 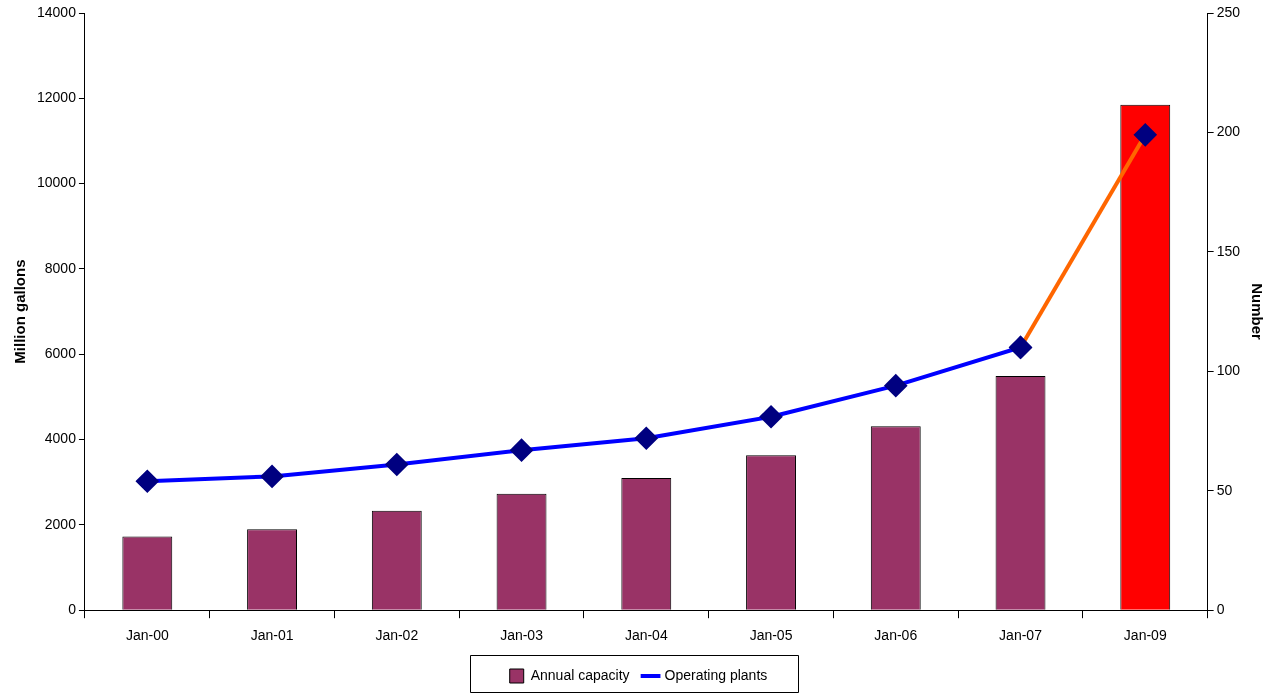 I want to click on y2-tick-label: 100, so click(x=1228, y=370).